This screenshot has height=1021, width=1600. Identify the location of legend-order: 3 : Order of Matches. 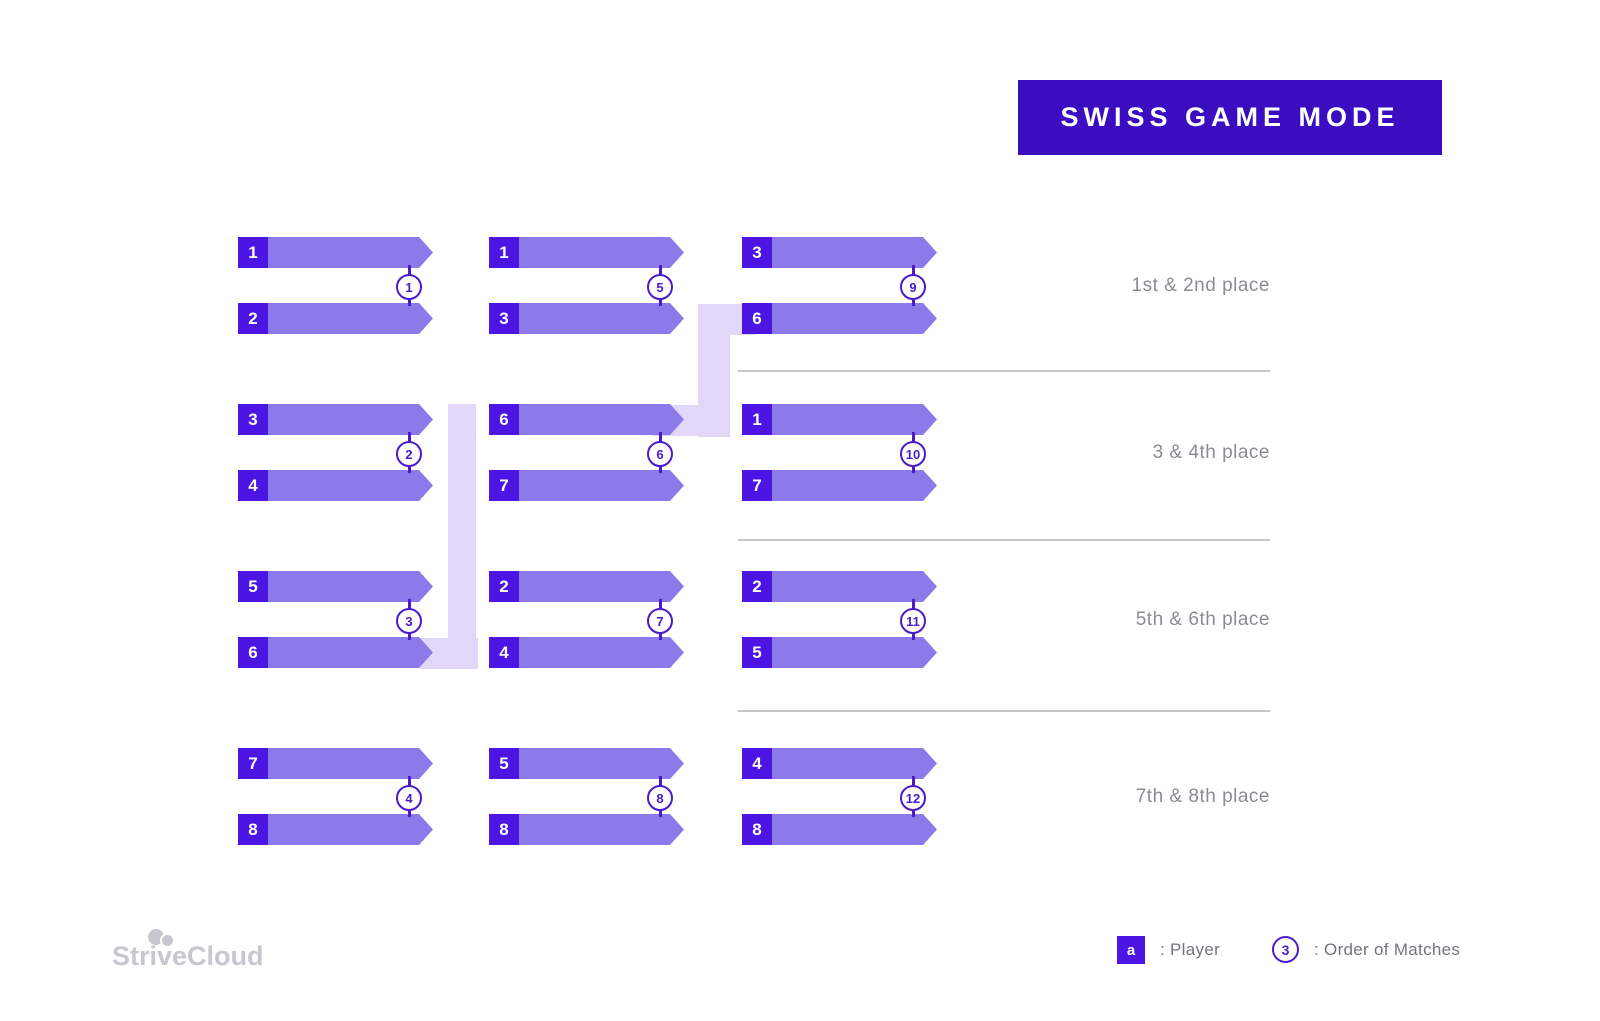
(1366, 949).